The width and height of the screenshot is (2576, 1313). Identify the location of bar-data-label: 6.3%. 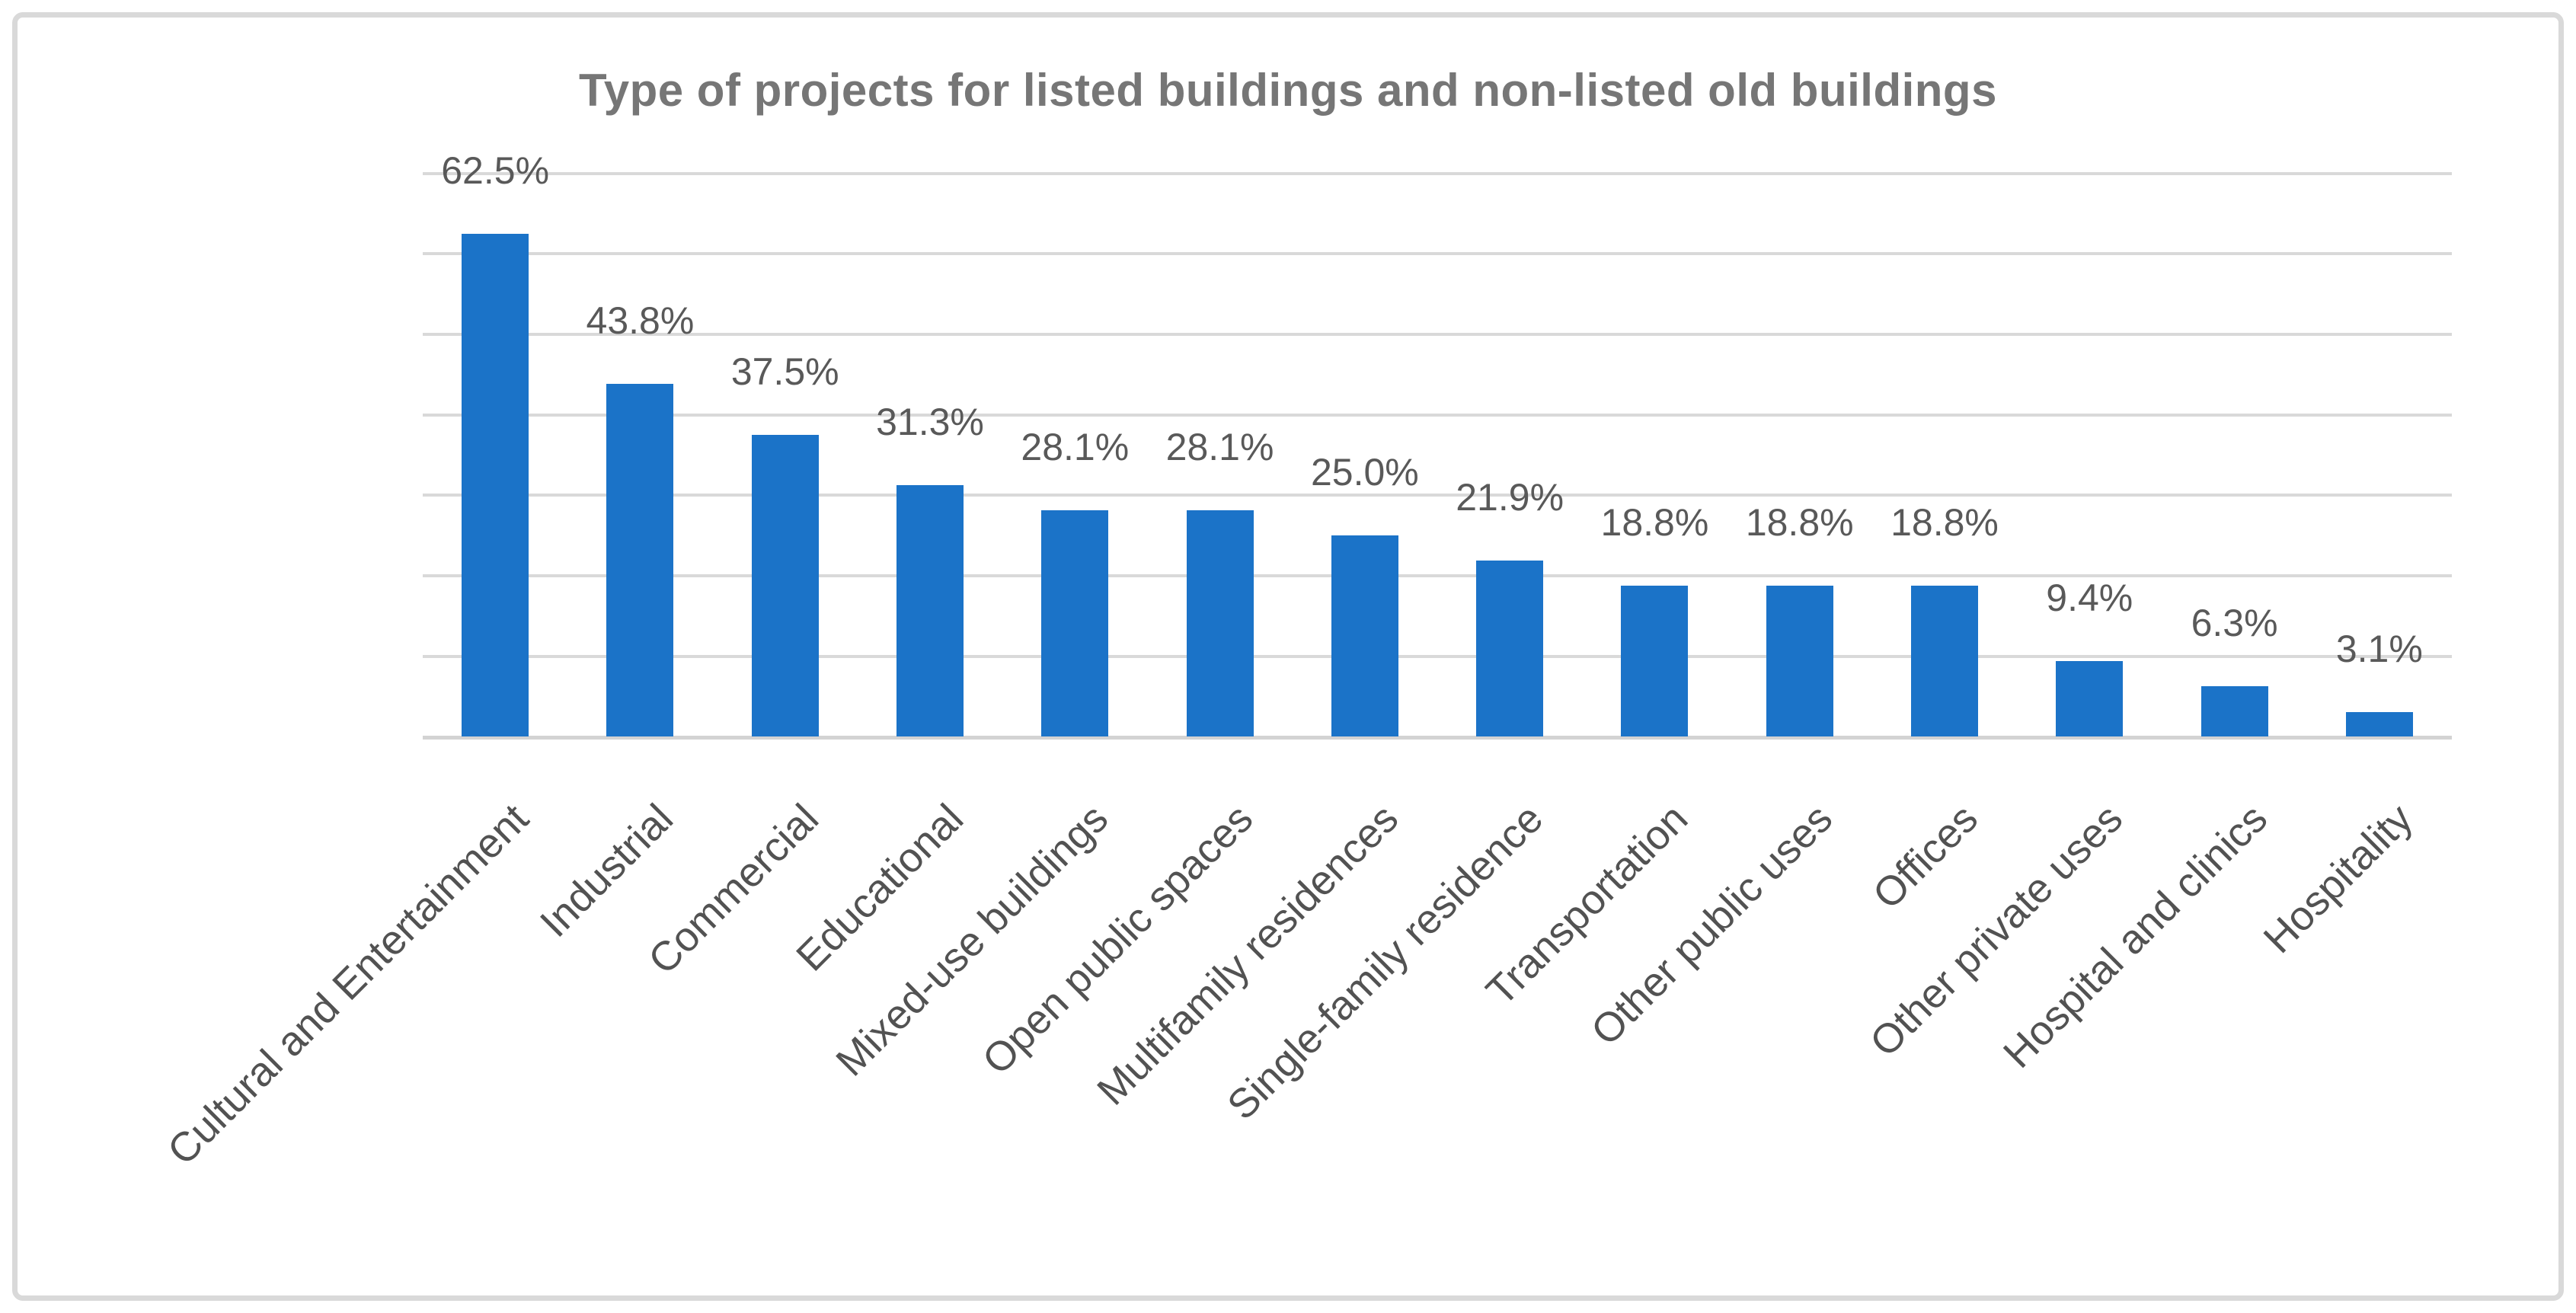
(2235, 622).